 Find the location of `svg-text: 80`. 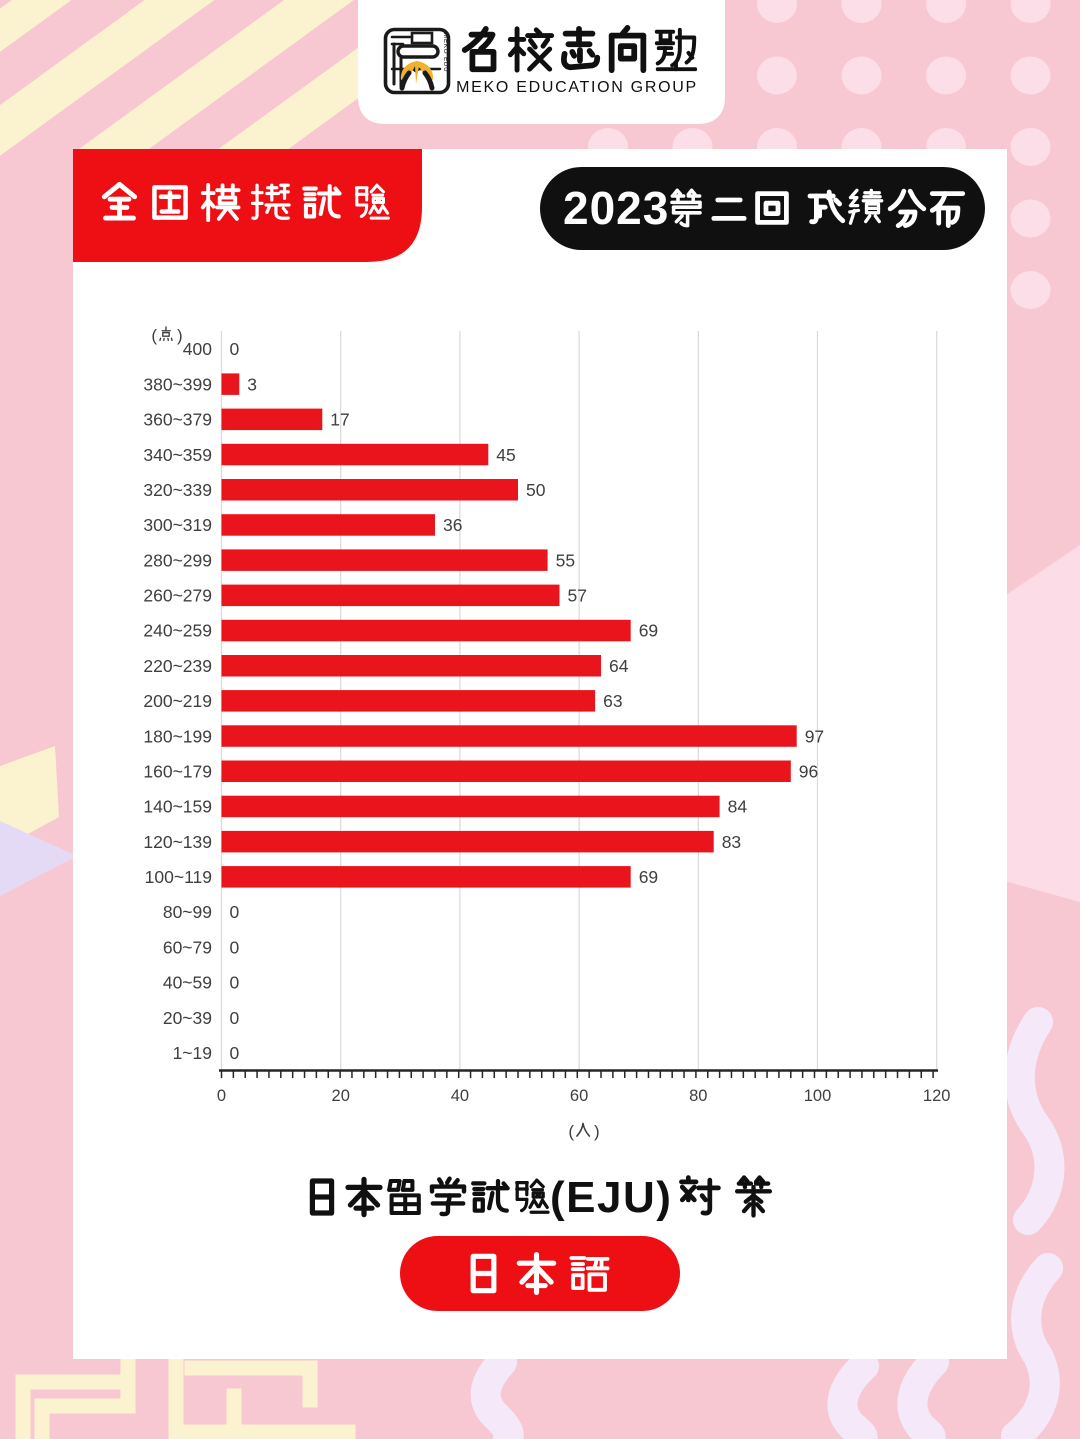

svg-text: 80 is located at coordinates (698, 1096).